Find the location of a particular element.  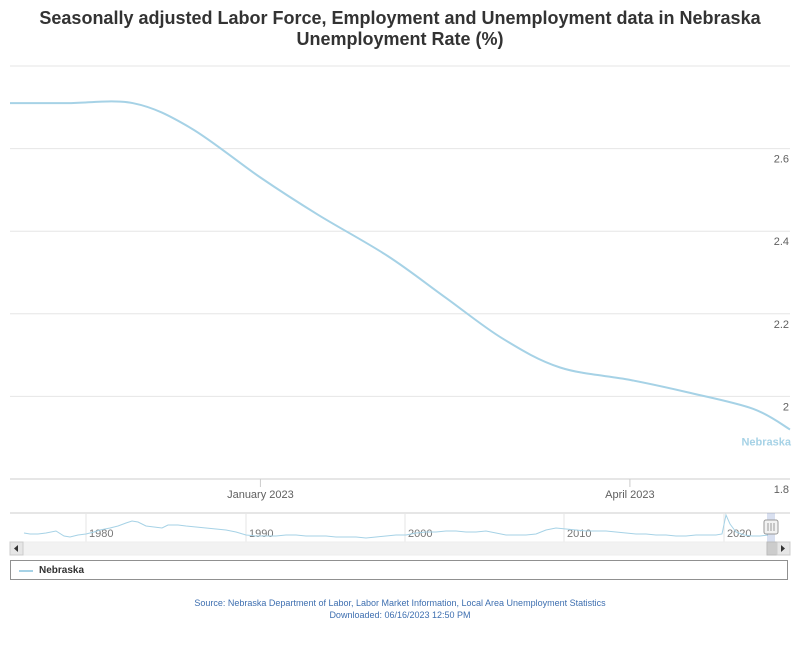

legend: Nebraska is located at coordinates (399, 570).